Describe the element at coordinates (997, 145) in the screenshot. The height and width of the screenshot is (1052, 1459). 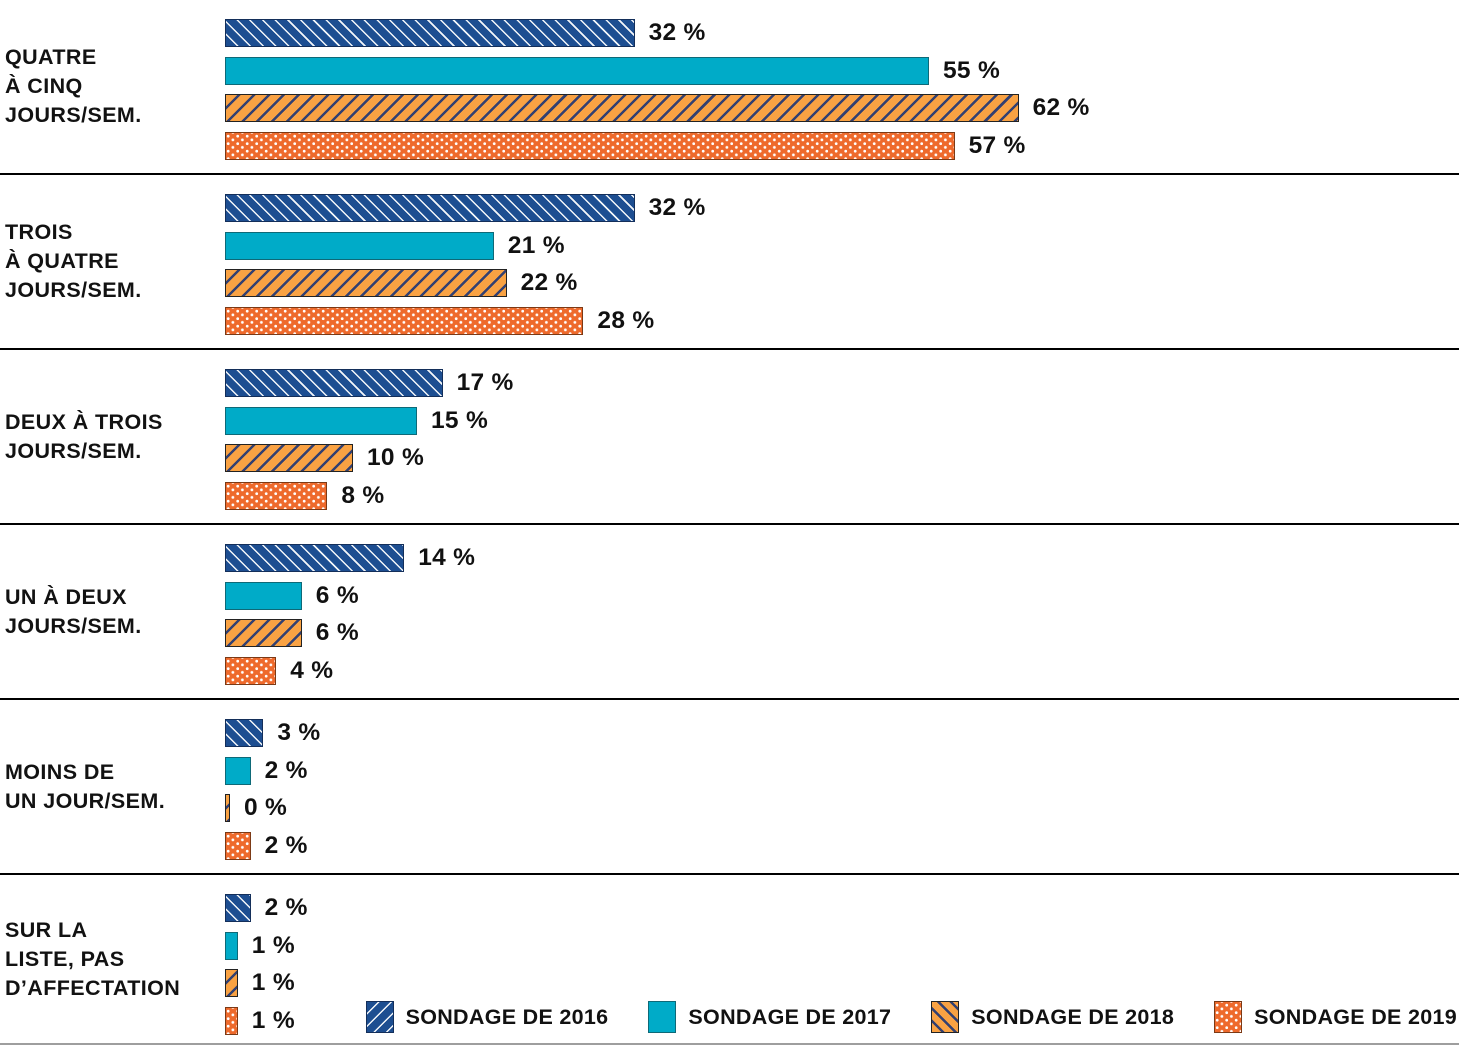
I see `bar-value-label: 57 %` at that location.